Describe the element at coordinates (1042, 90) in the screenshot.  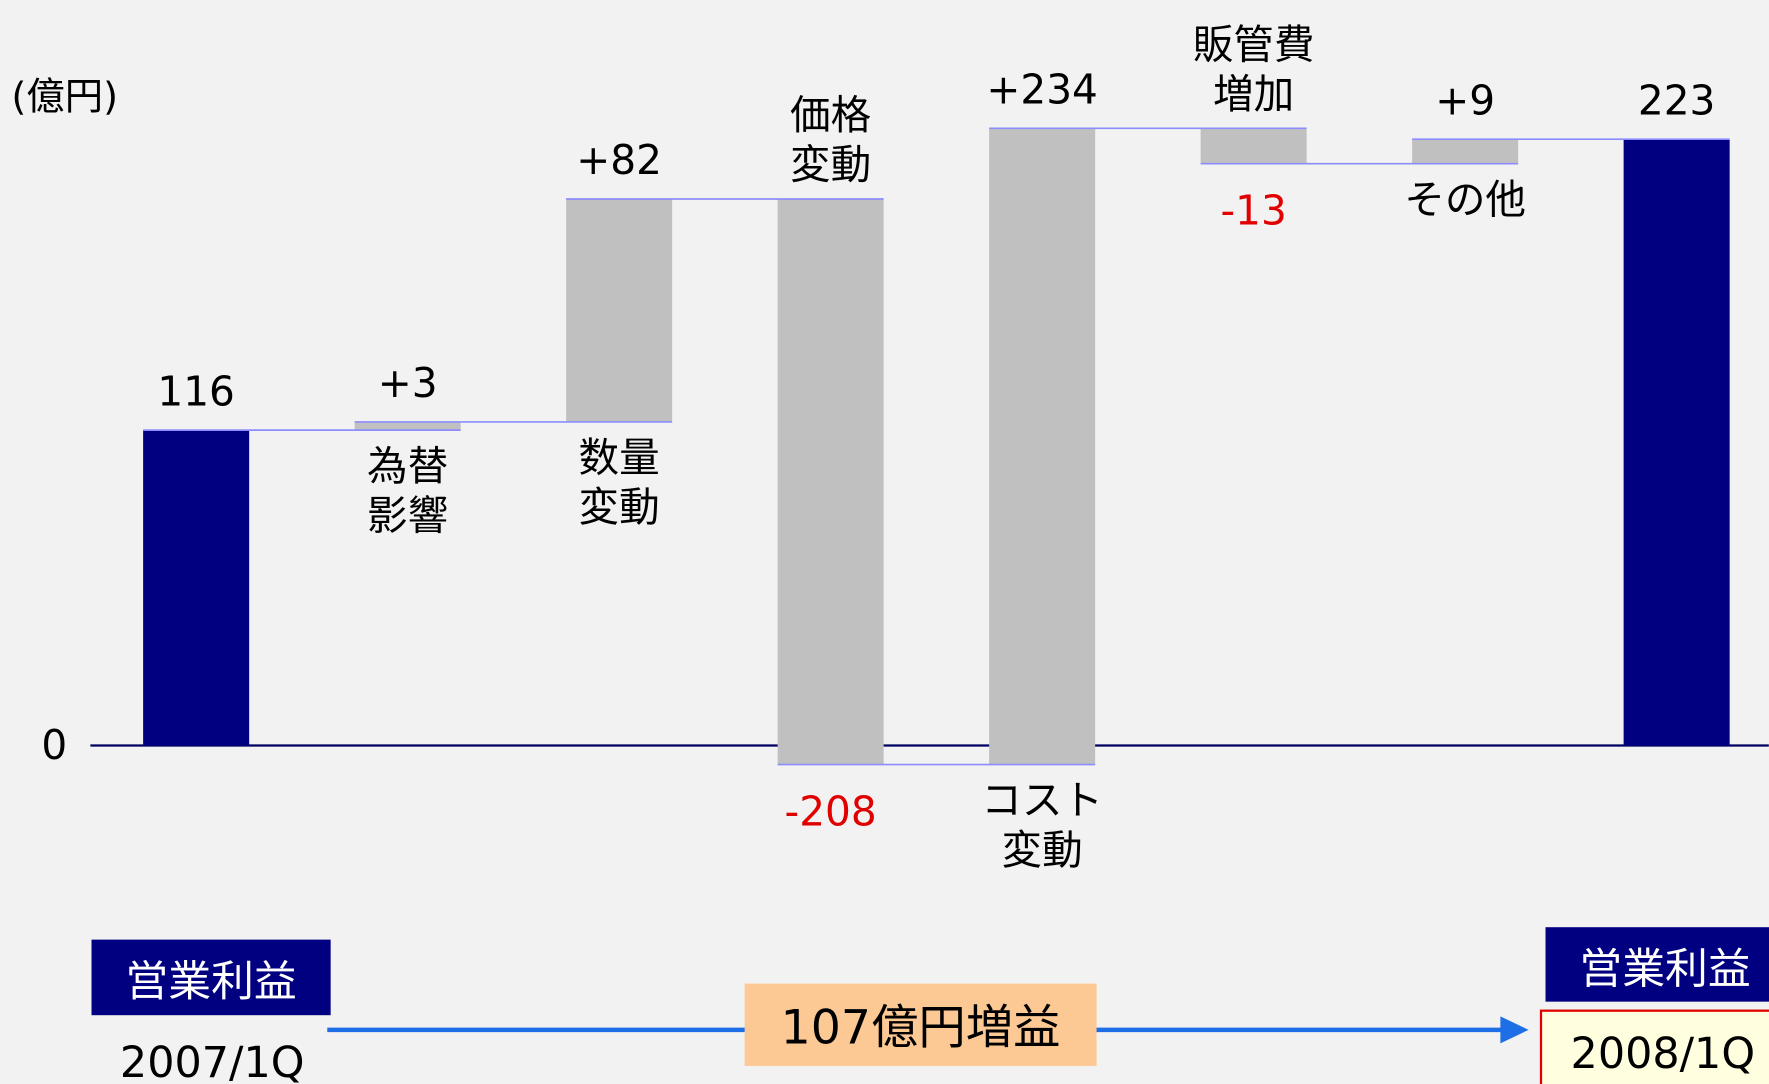
I see `value-label: +234` at that location.